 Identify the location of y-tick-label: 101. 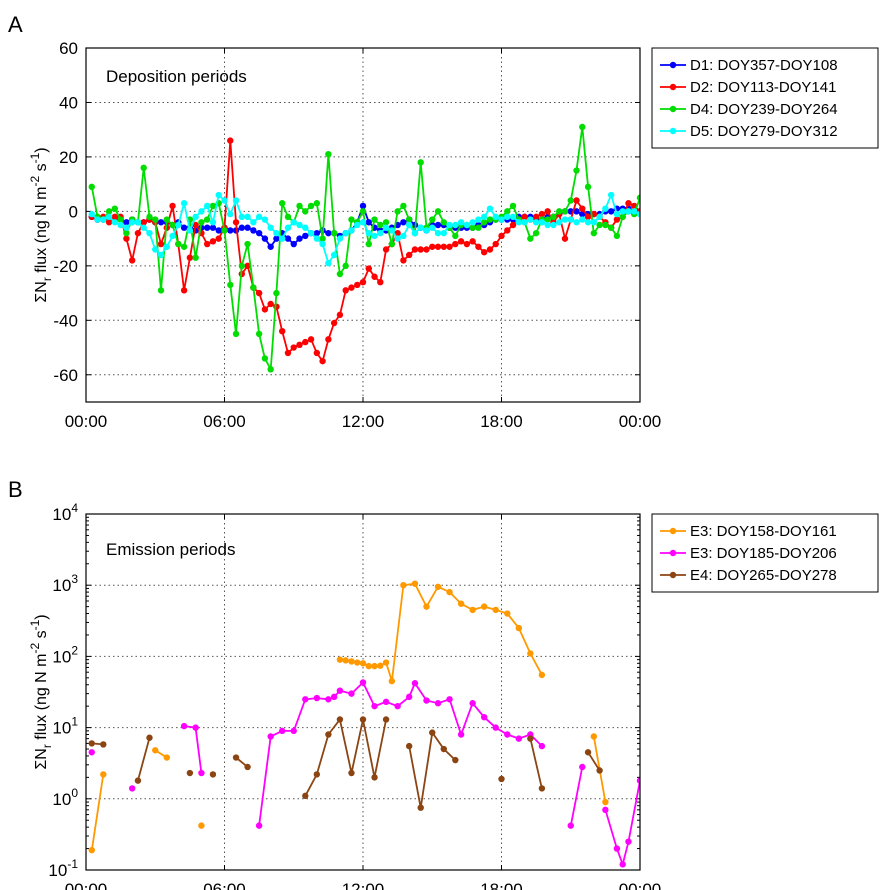
(65, 726).